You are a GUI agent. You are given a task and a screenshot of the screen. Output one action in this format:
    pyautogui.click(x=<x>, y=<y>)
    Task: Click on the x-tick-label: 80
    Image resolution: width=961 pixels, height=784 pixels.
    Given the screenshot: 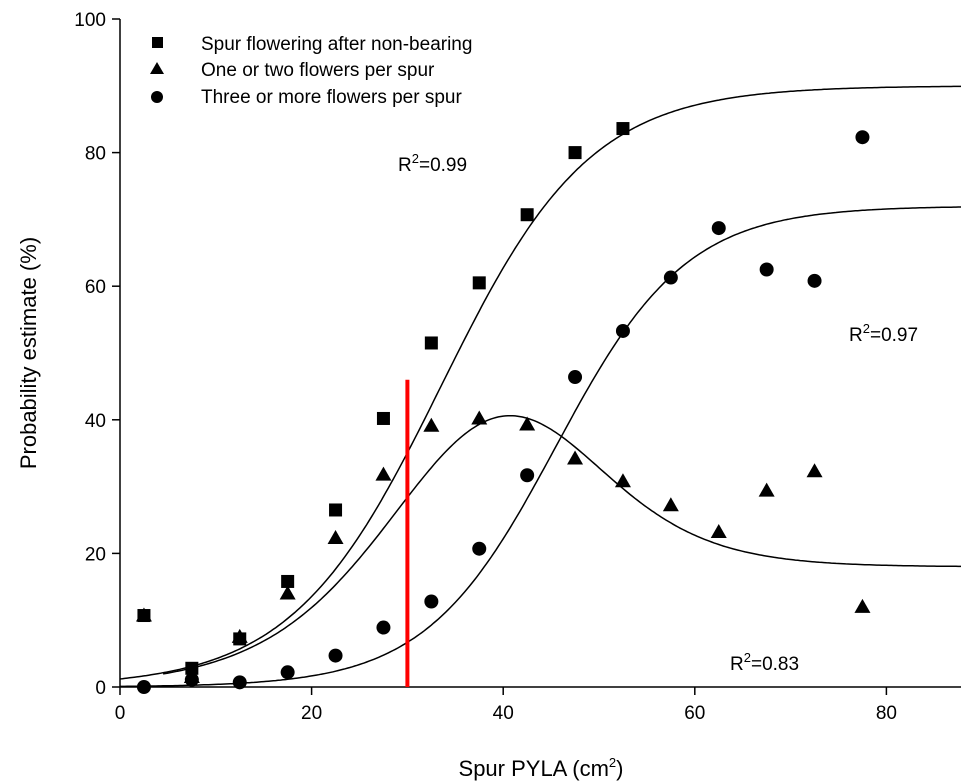 What is the action you would take?
    pyautogui.click(x=886, y=713)
    